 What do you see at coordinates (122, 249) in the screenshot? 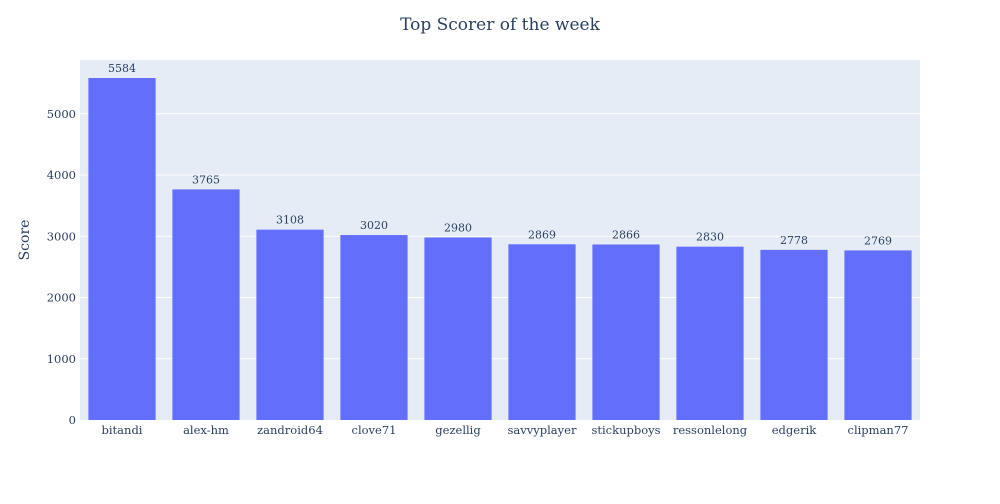
I see `bar-bitandi` at bounding box center [122, 249].